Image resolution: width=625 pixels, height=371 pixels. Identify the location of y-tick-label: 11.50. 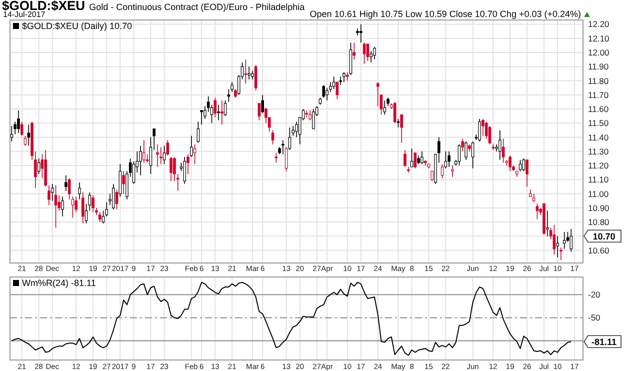
(598, 123).